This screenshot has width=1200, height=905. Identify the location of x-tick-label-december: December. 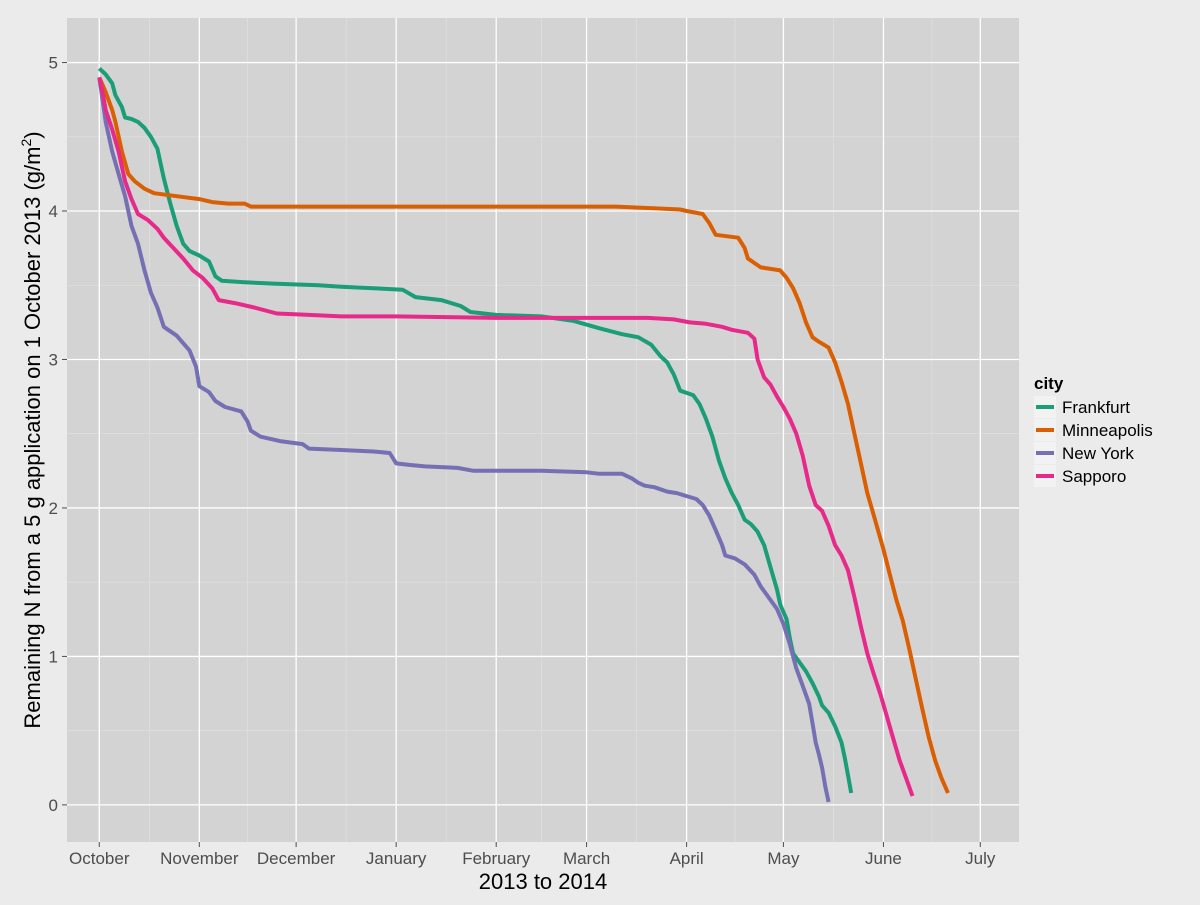
(296, 858).